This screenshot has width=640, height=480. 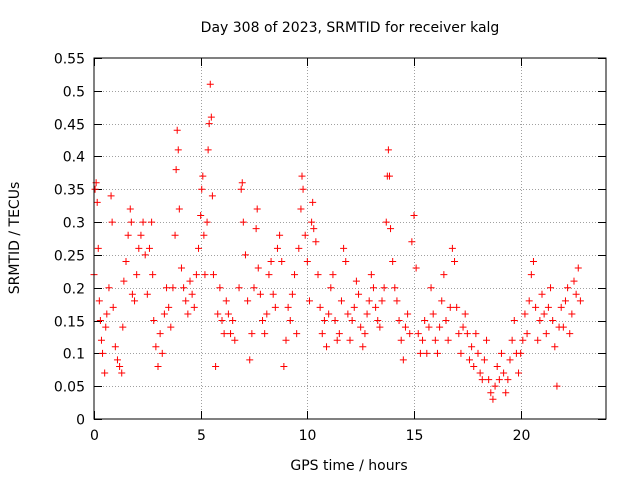 What do you see at coordinates (94, 436) in the screenshot?
I see `x-tick-label: 0` at bounding box center [94, 436].